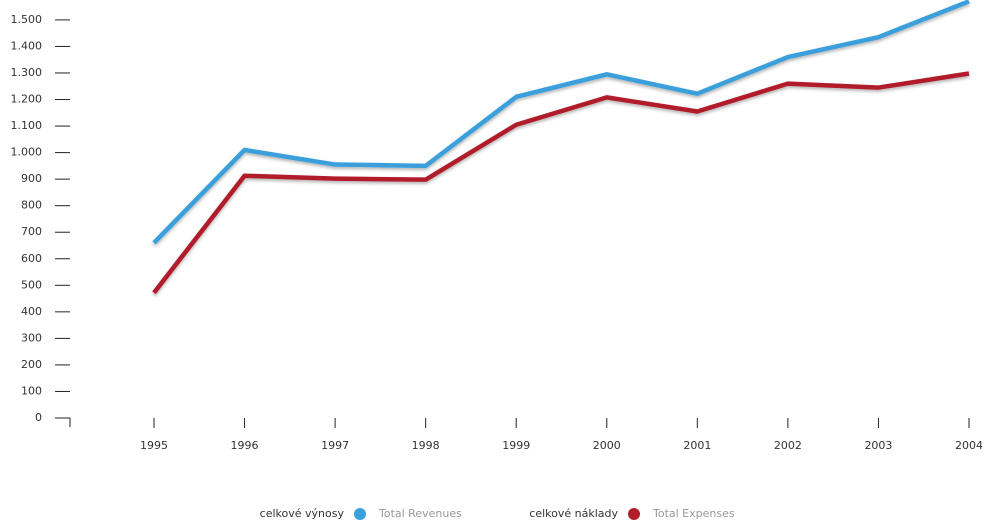 The image size is (987, 525). What do you see at coordinates (969, 445) in the screenshot?
I see `x-tick-label: 2004` at bounding box center [969, 445].